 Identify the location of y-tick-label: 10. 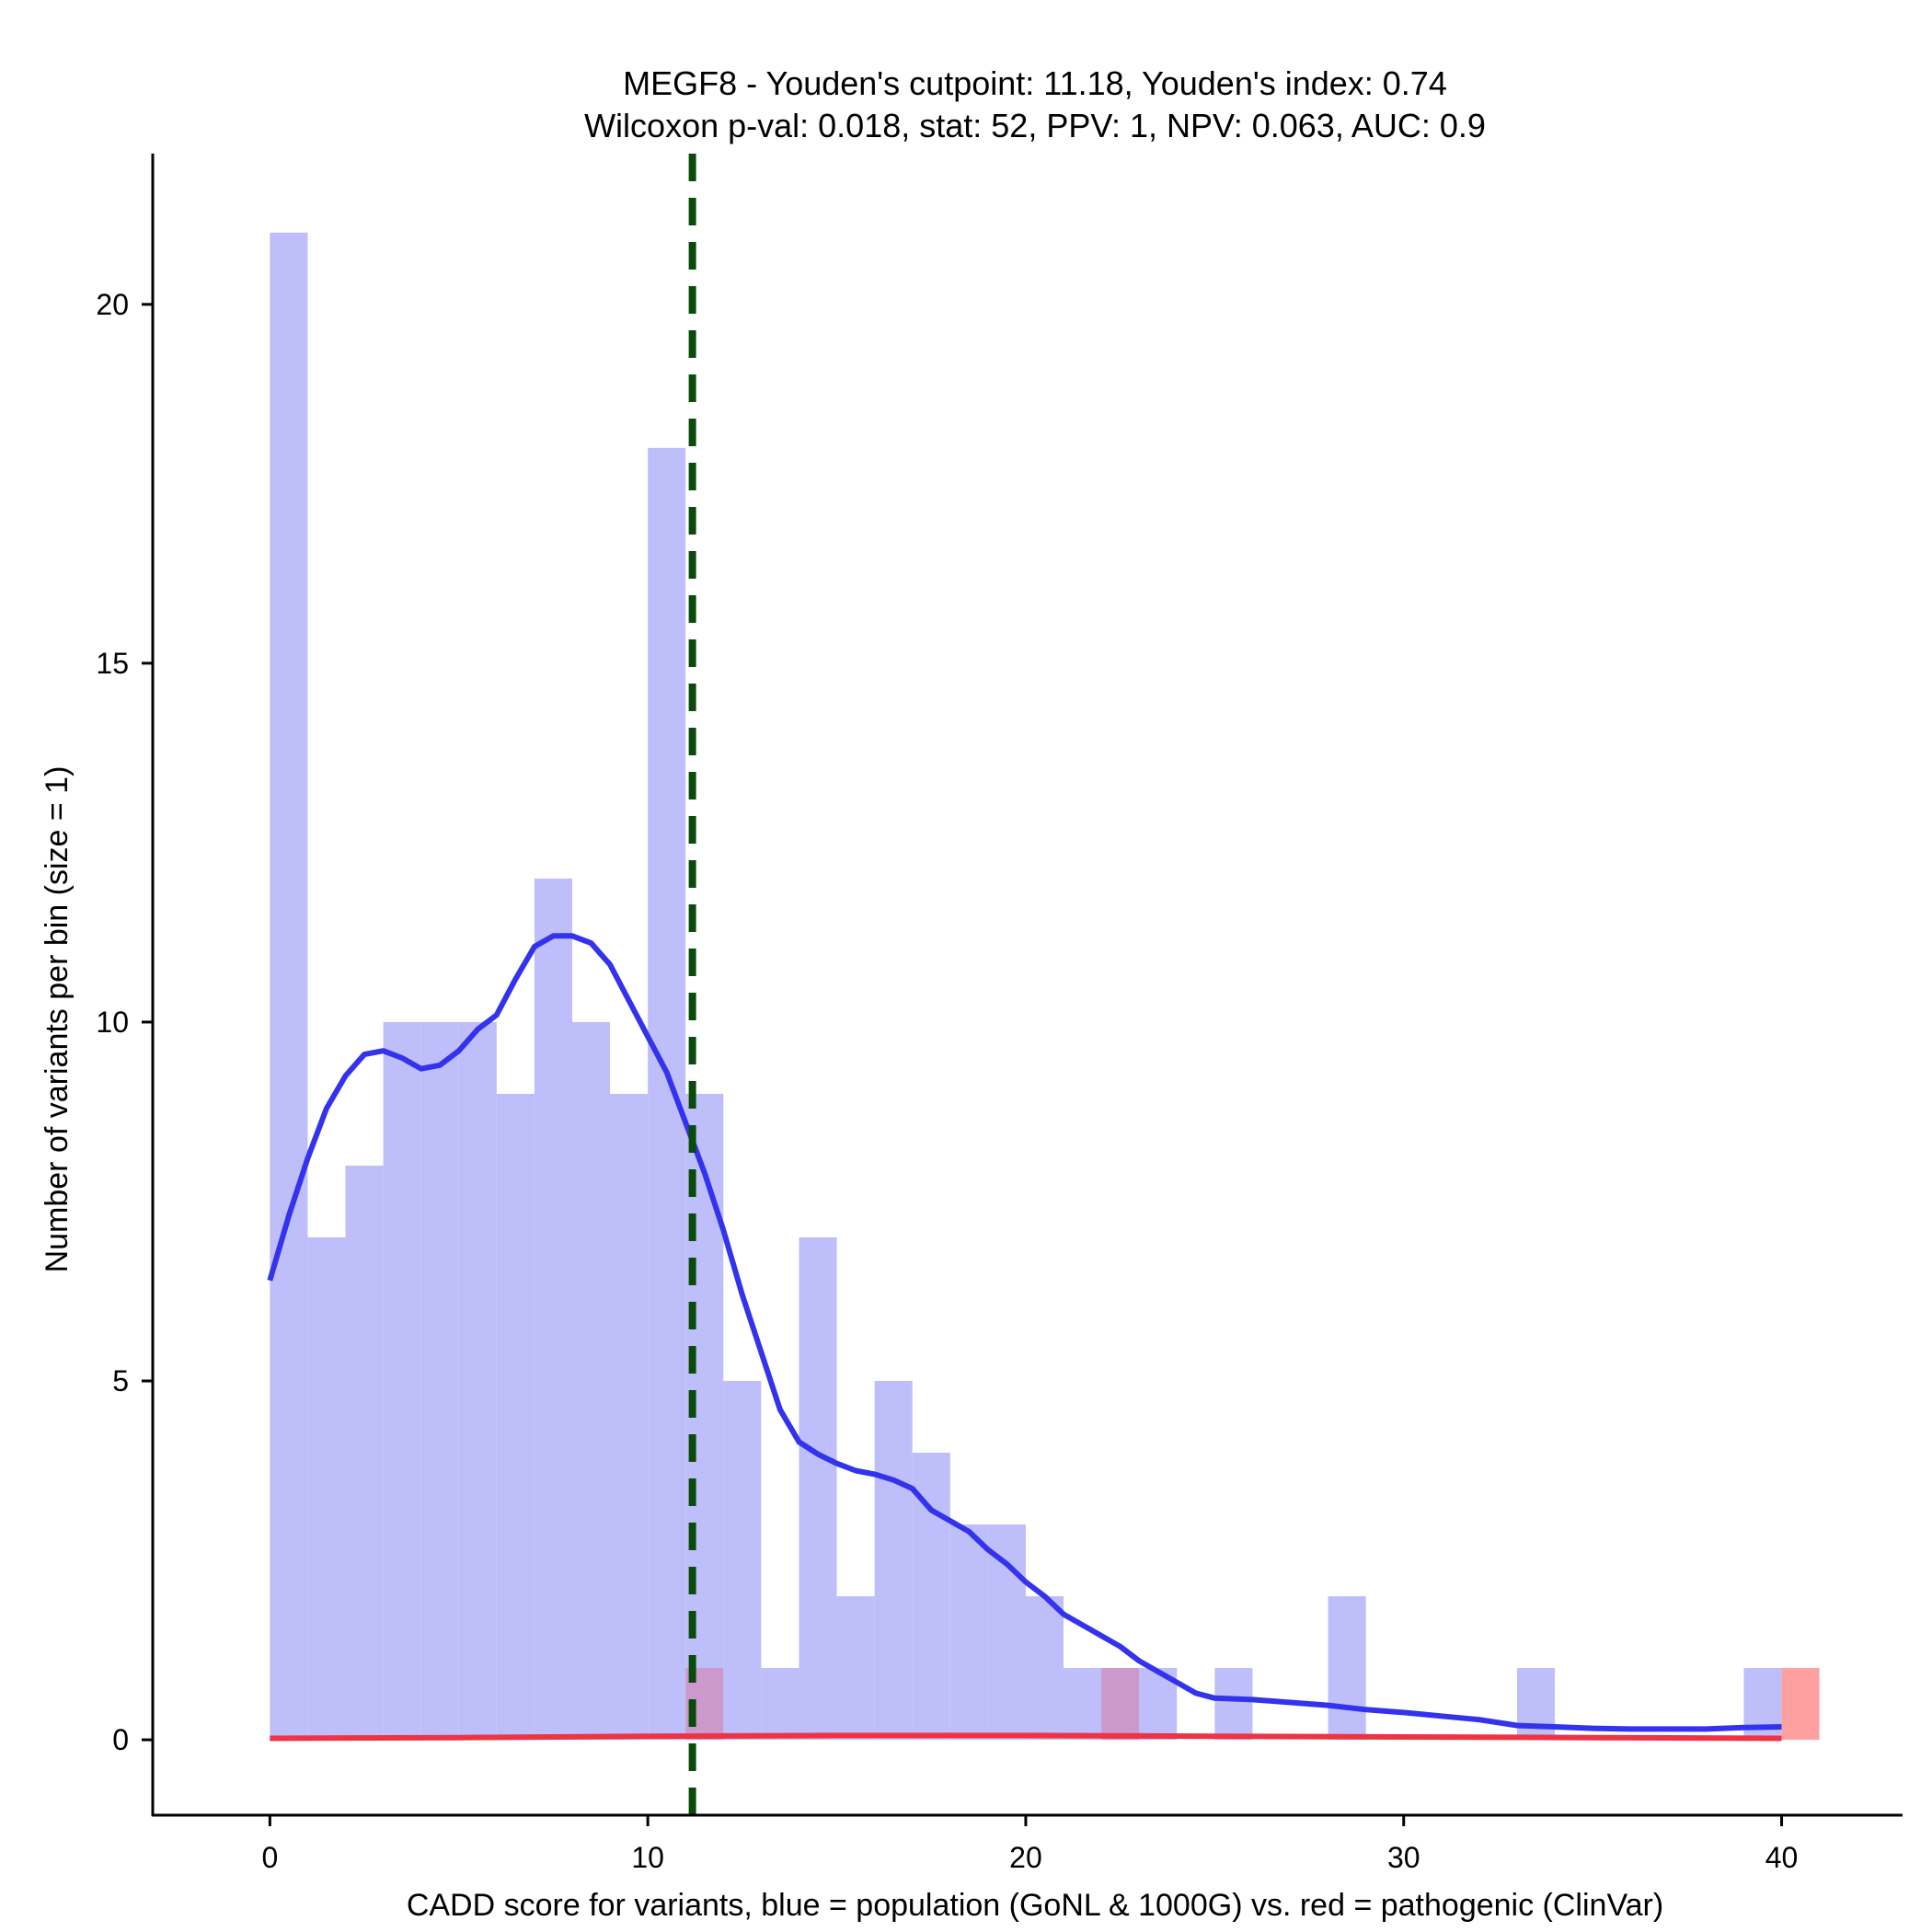
(112, 1022).